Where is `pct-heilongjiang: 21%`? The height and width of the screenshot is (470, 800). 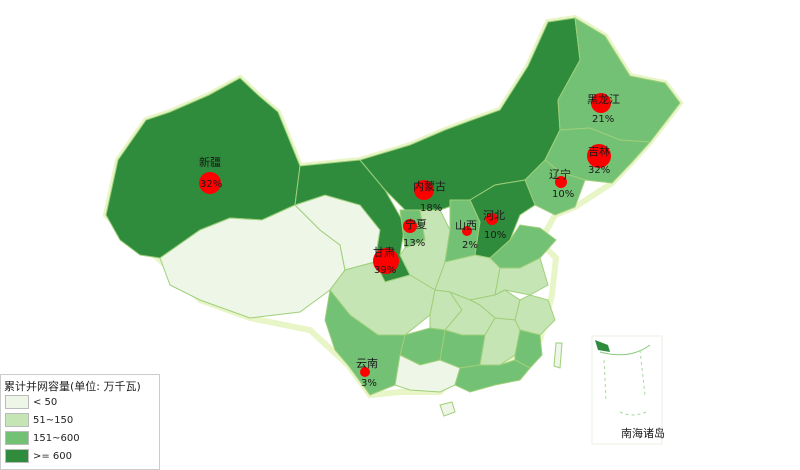
pct-heilongjiang: 21% is located at coordinates (603, 119).